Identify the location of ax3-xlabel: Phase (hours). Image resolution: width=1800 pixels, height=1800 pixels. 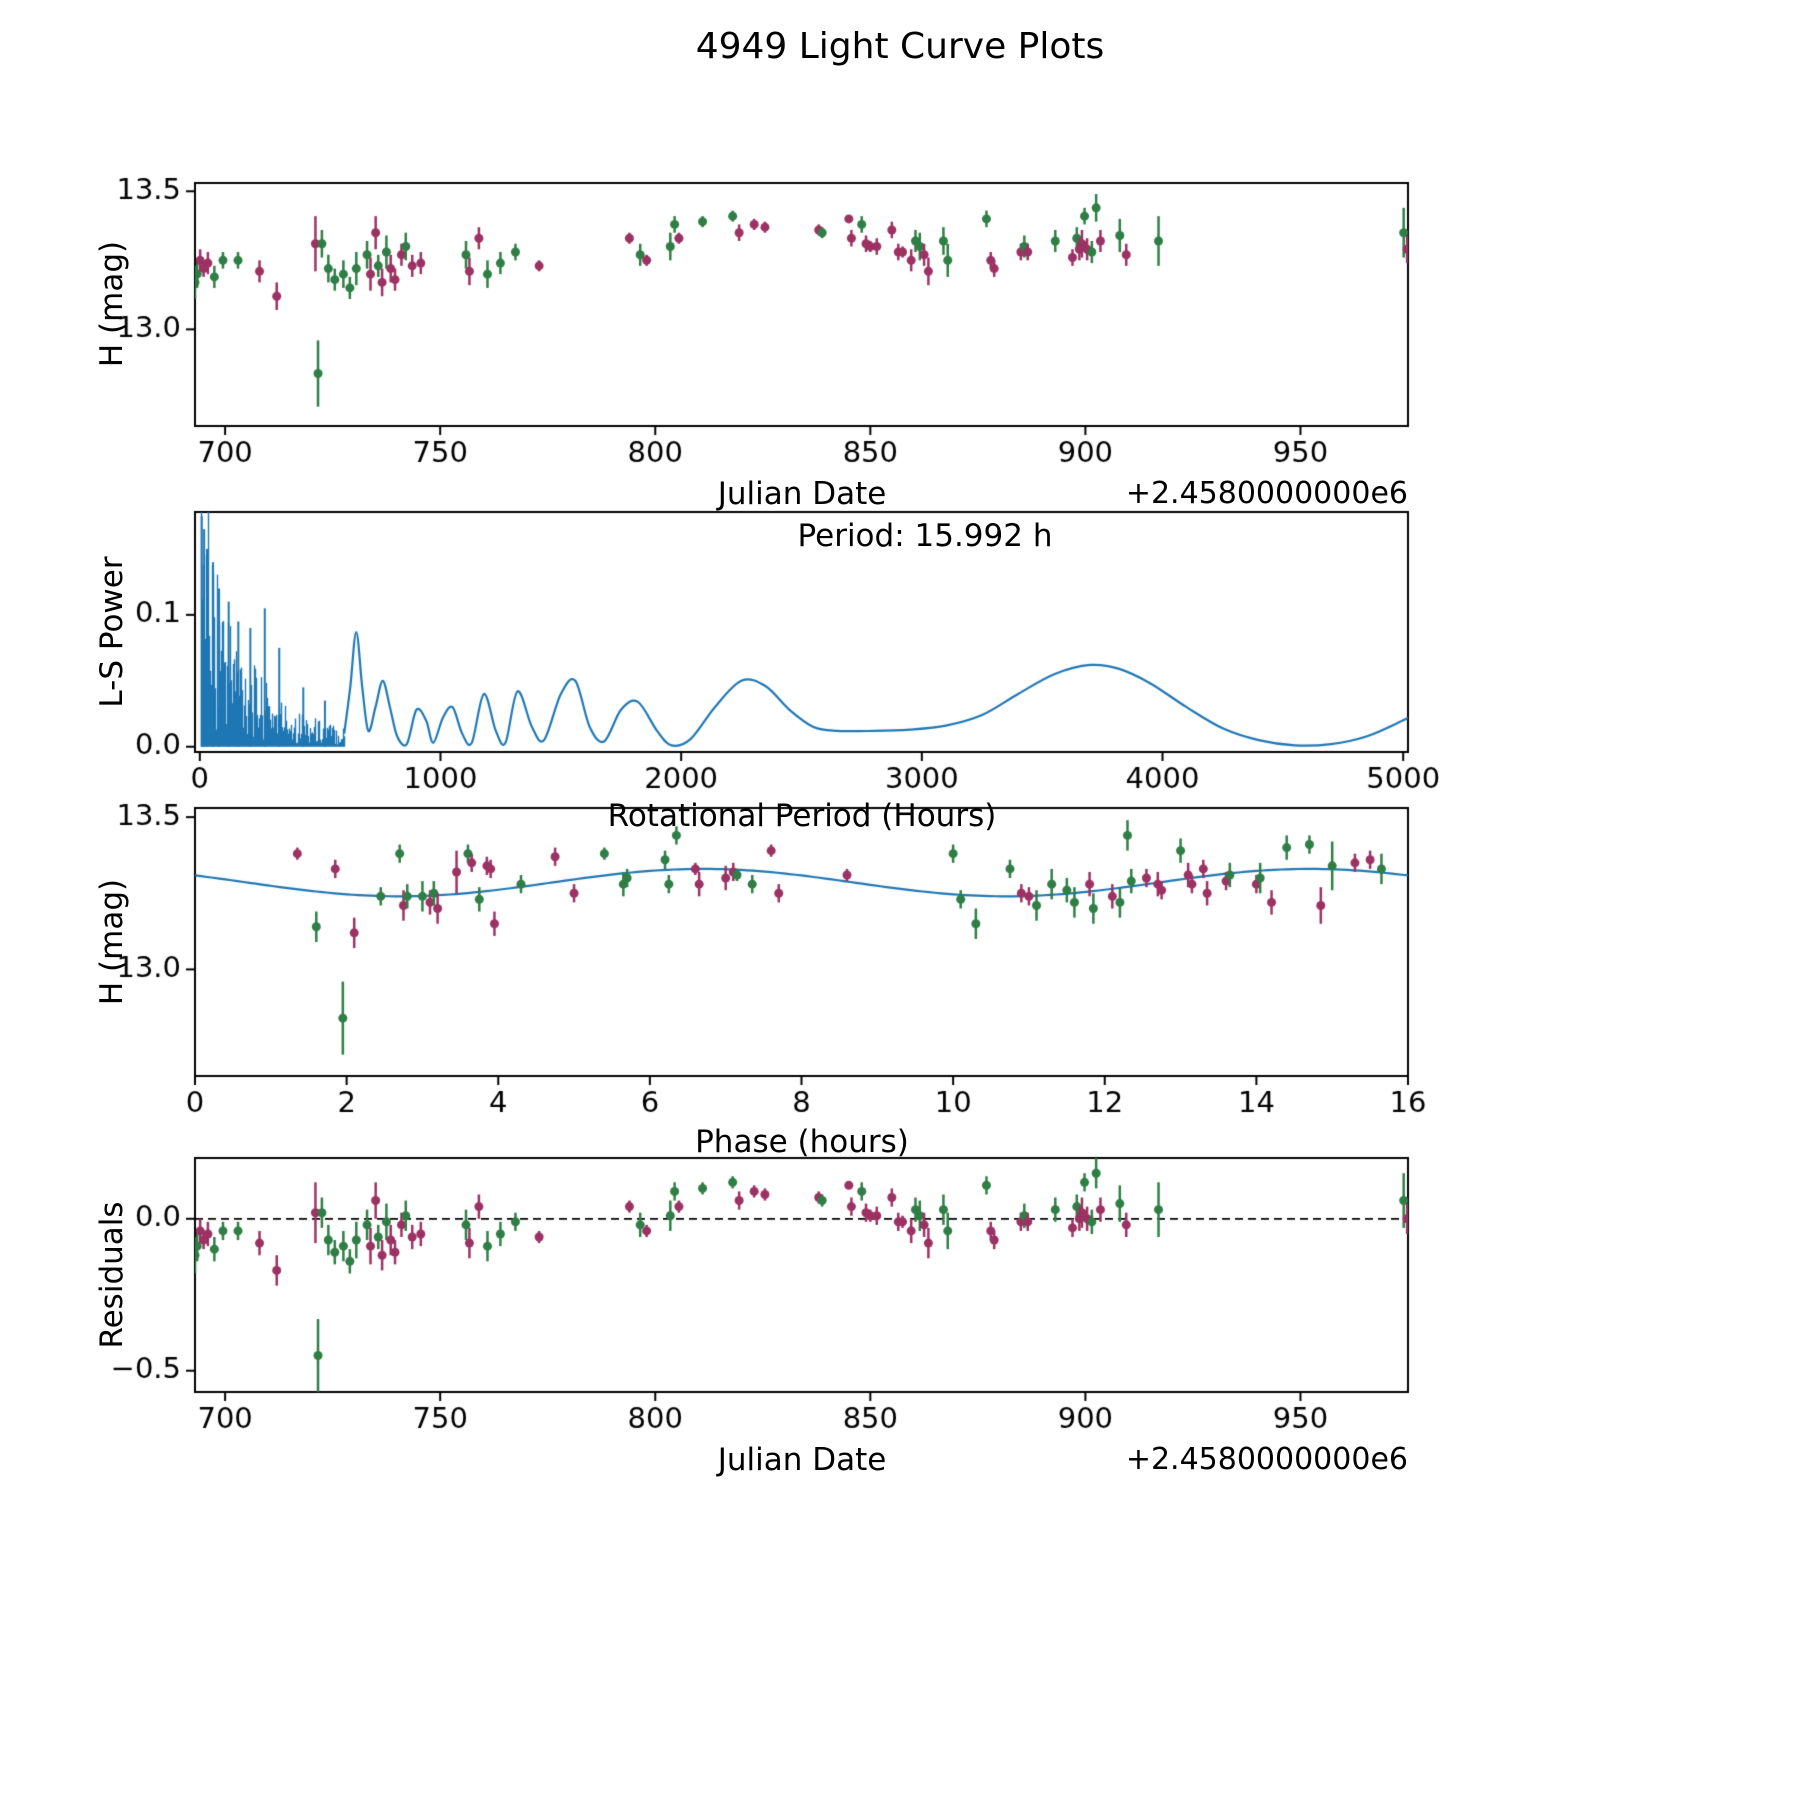
(802, 1142).